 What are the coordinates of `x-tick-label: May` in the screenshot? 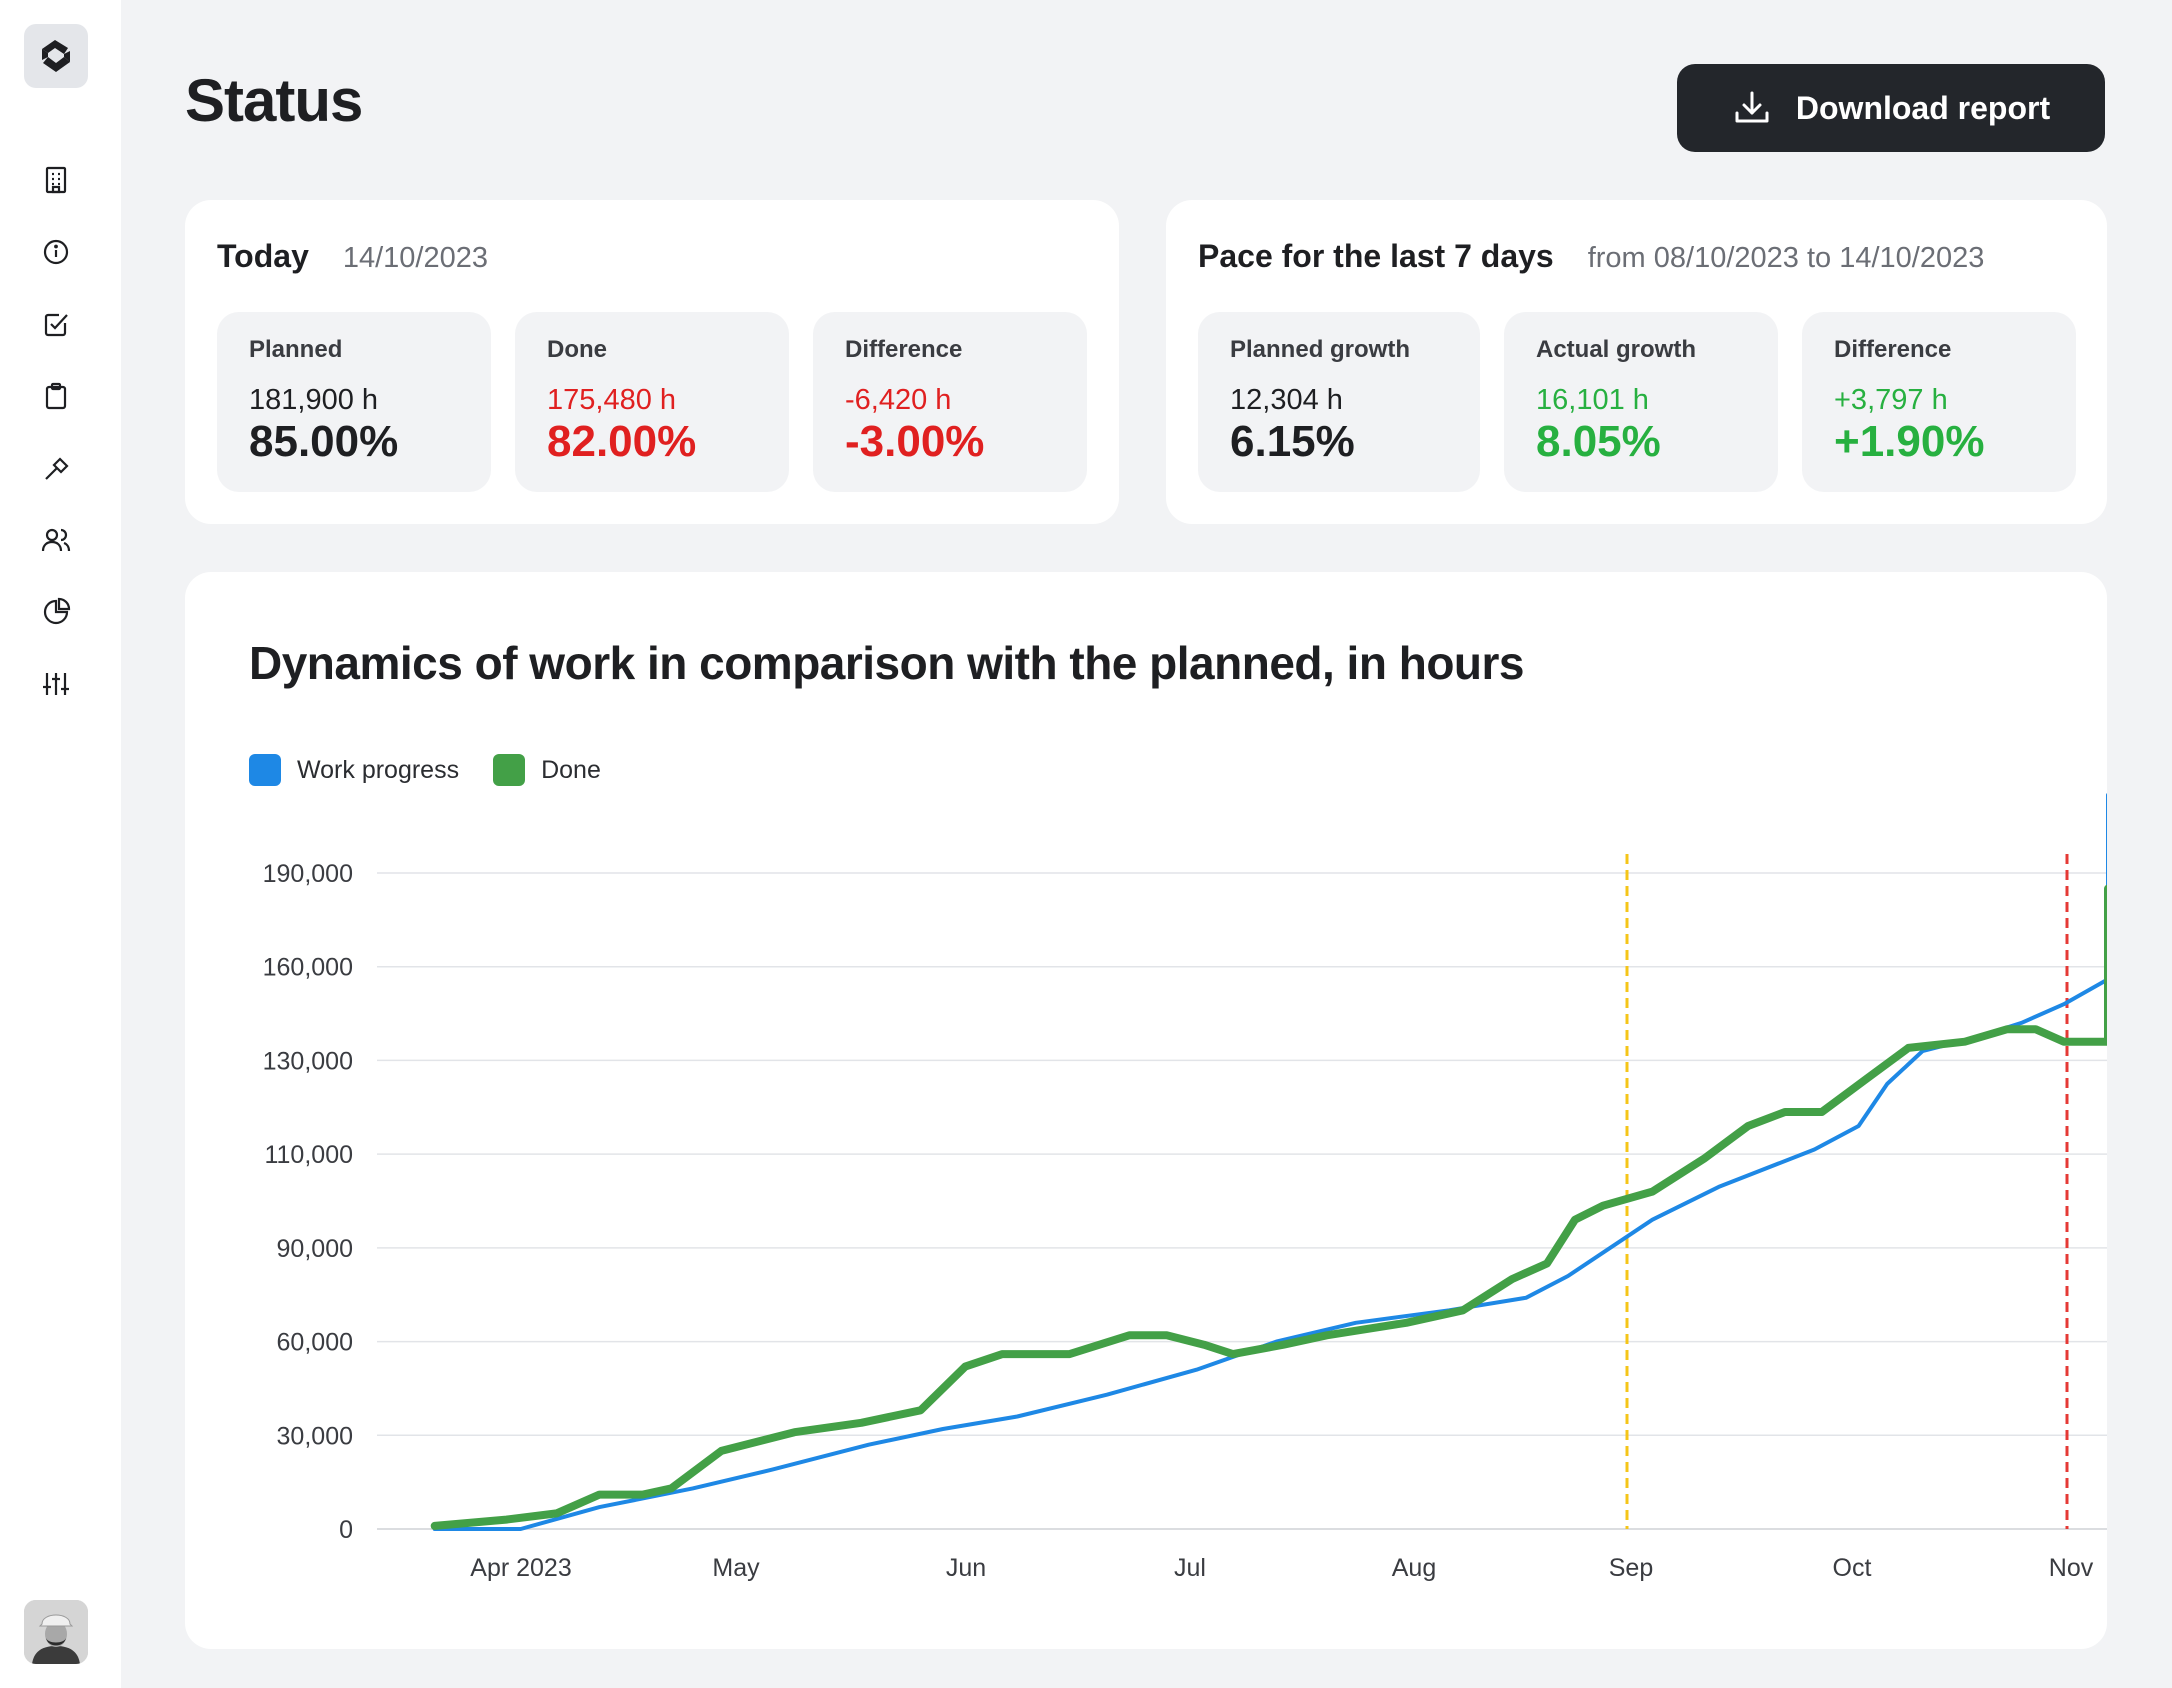 It's located at (736, 1568).